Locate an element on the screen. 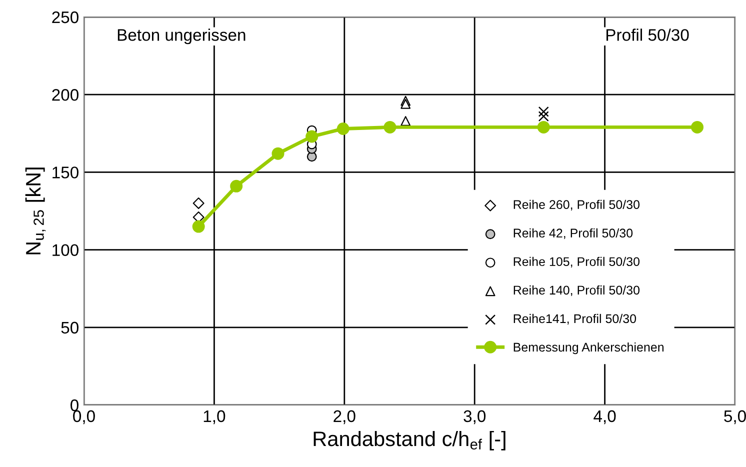 The height and width of the screenshot is (467, 746). x-tick-label: 3,0 is located at coordinates (475, 417).